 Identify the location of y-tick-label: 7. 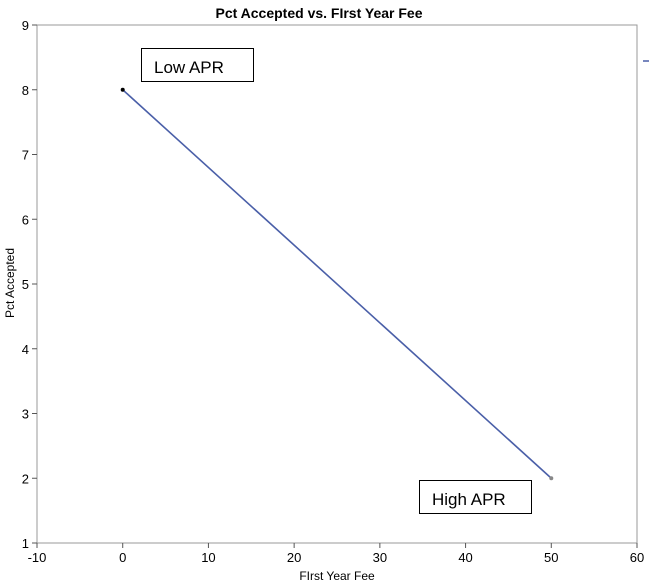
(25, 155).